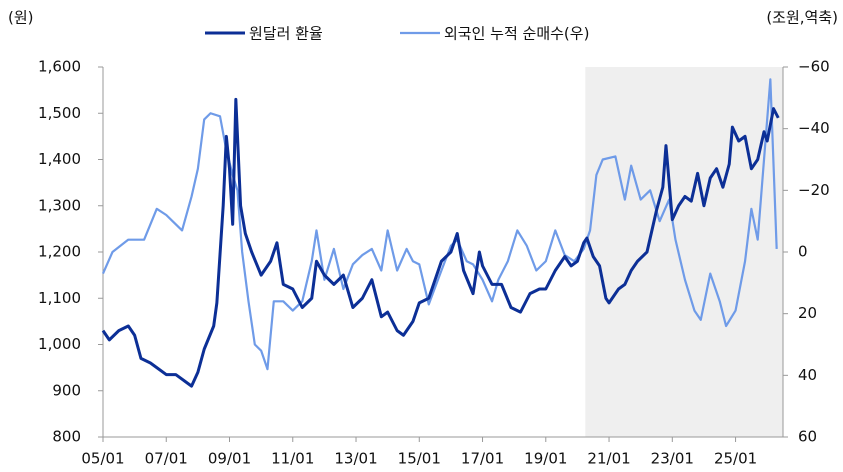  I want to click on y2-tick-label: −60, so click(814, 67).